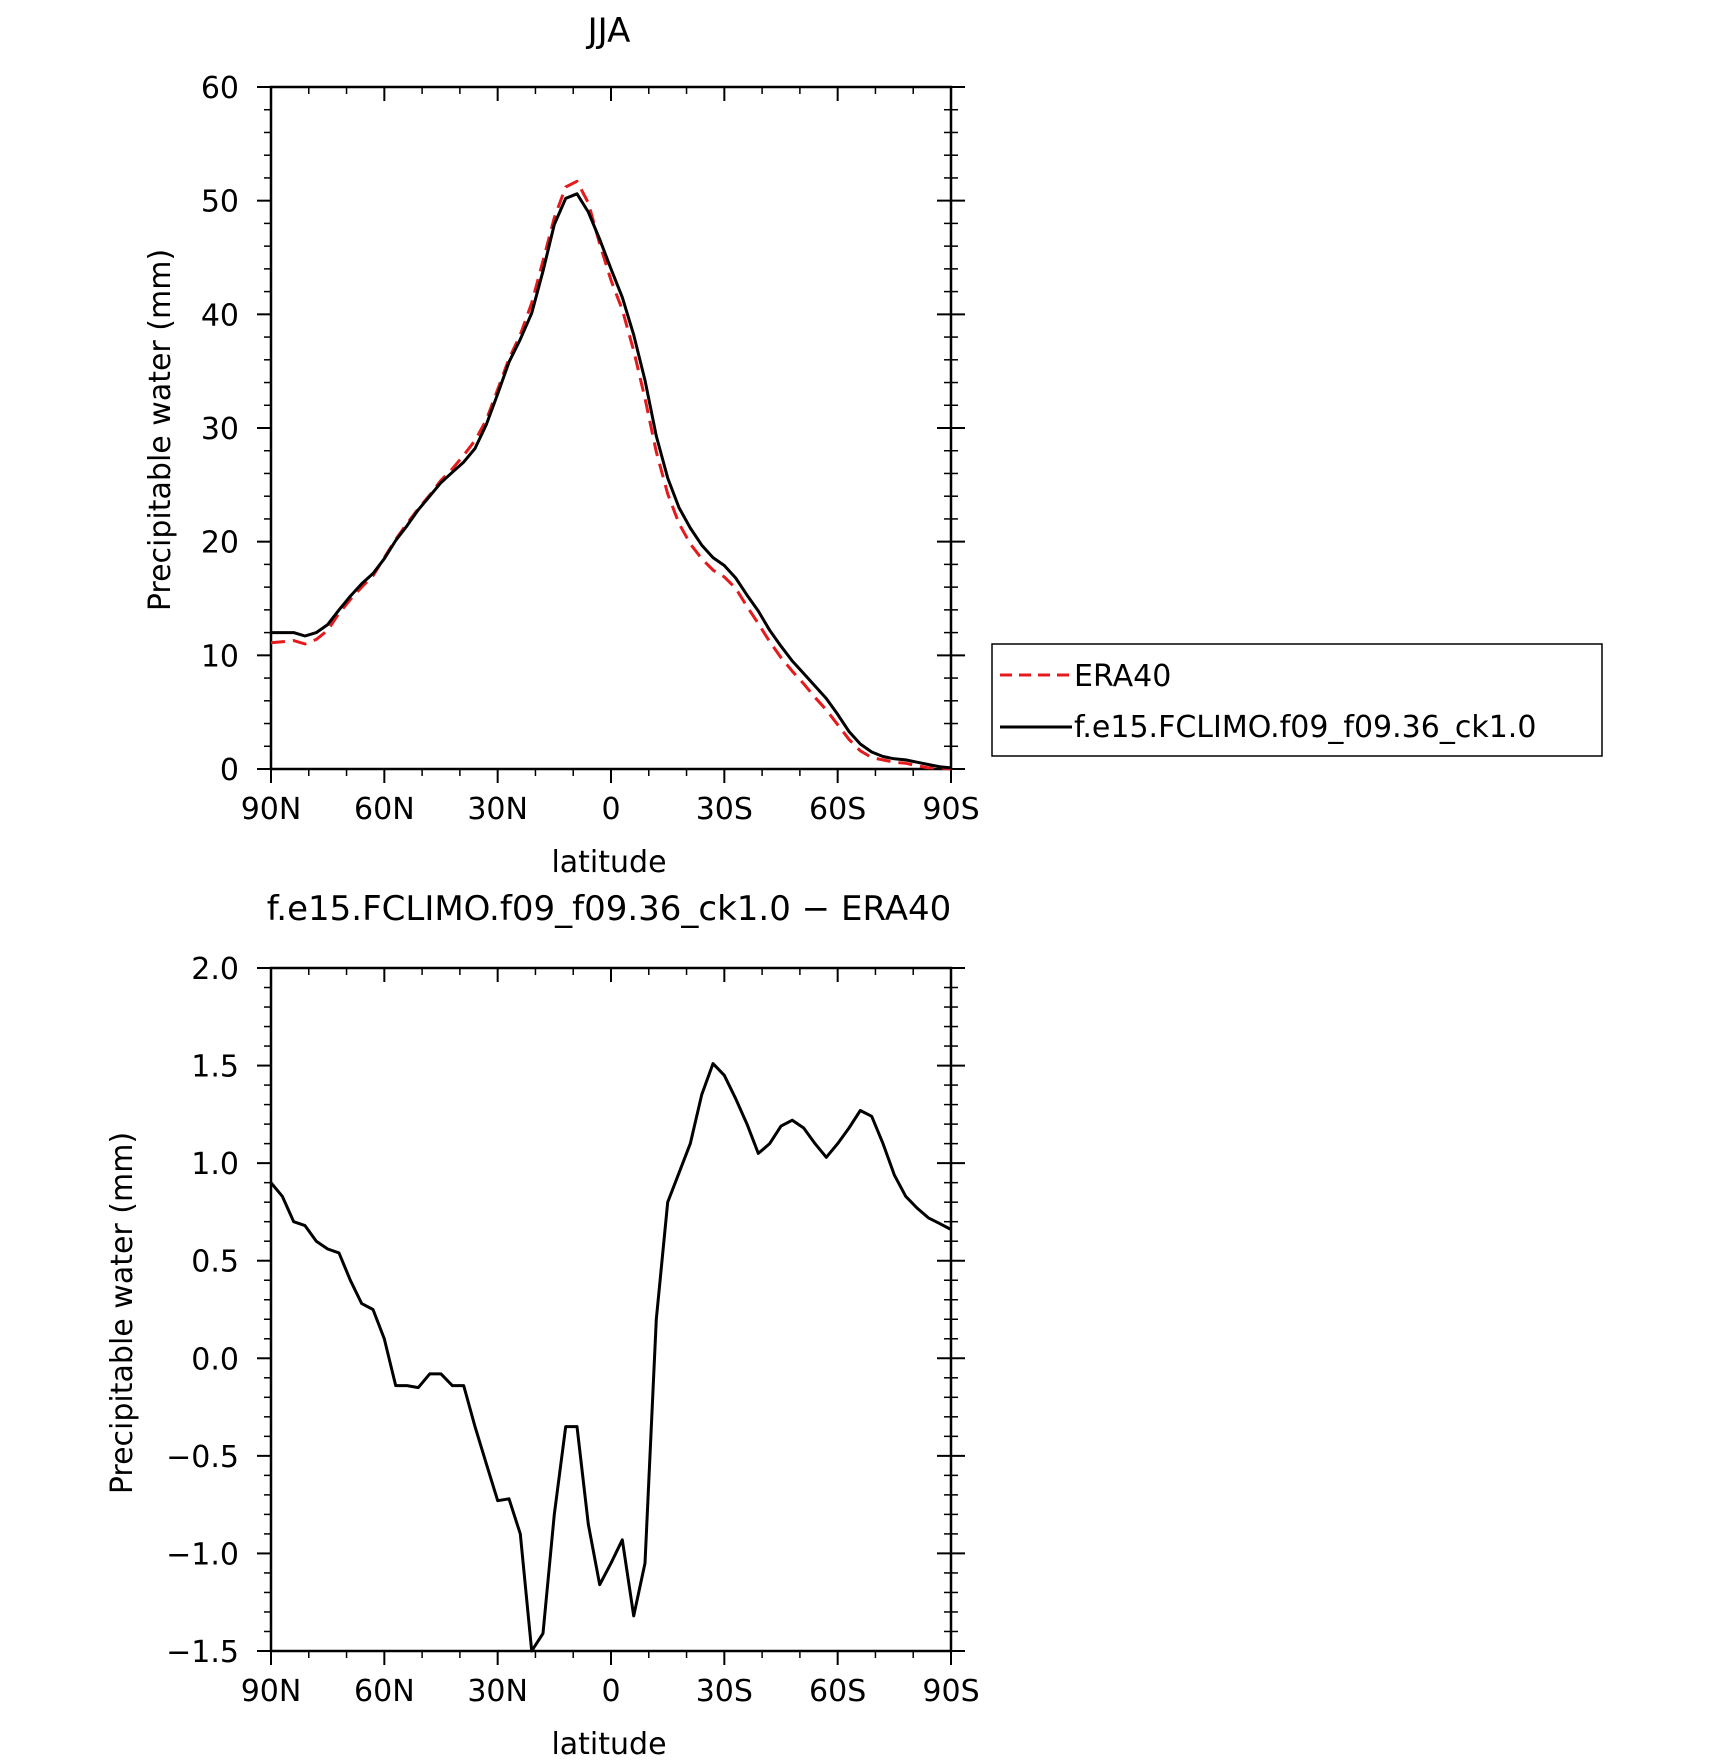  What do you see at coordinates (215, 1359) in the screenshot?
I see `y-tick-label: 0.0` at bounding box center [215, 1359].